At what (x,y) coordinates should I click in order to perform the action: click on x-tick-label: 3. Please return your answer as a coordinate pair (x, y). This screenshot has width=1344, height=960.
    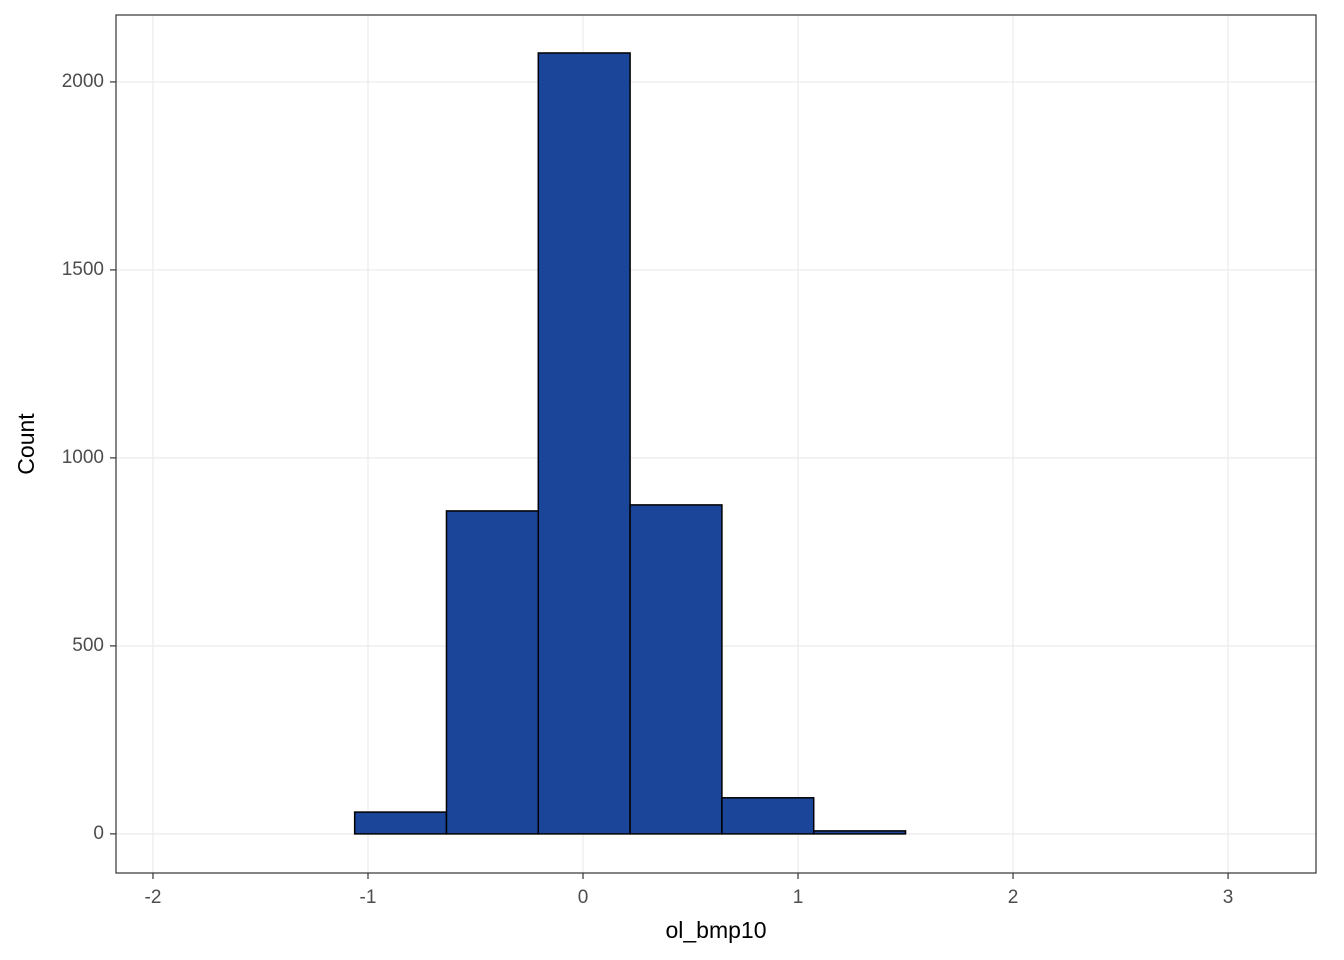
    Looking at the image, I should click on (1228, 897).